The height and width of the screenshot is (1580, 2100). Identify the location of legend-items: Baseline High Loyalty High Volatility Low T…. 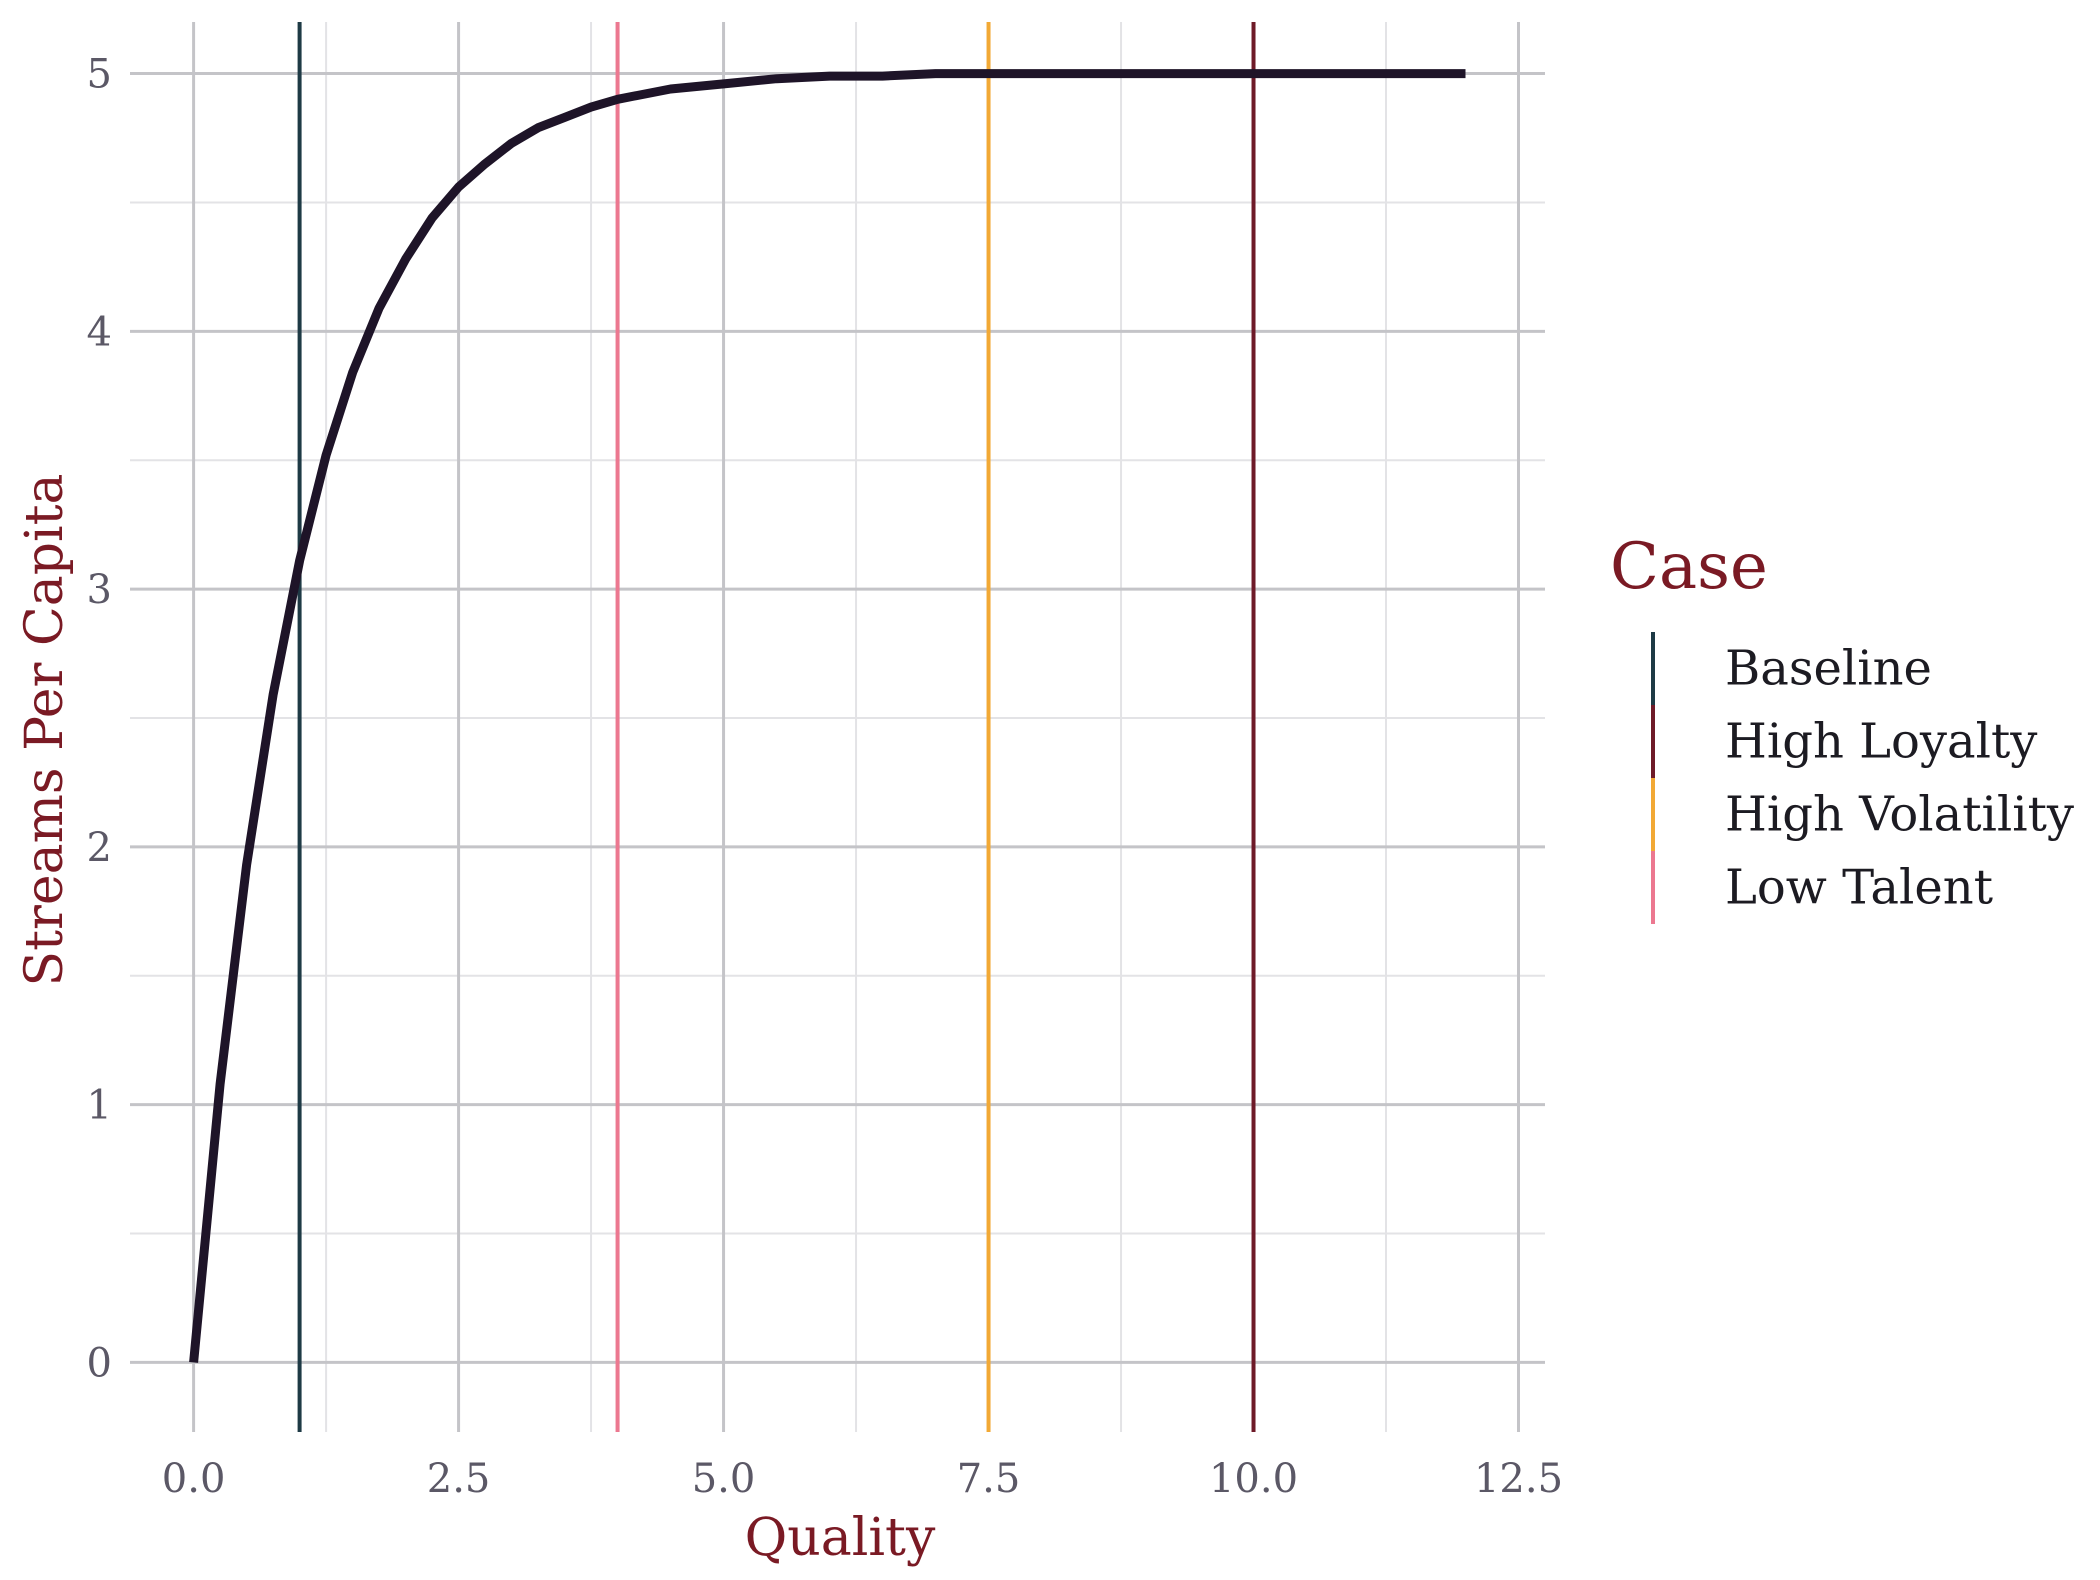
(1862, 778).